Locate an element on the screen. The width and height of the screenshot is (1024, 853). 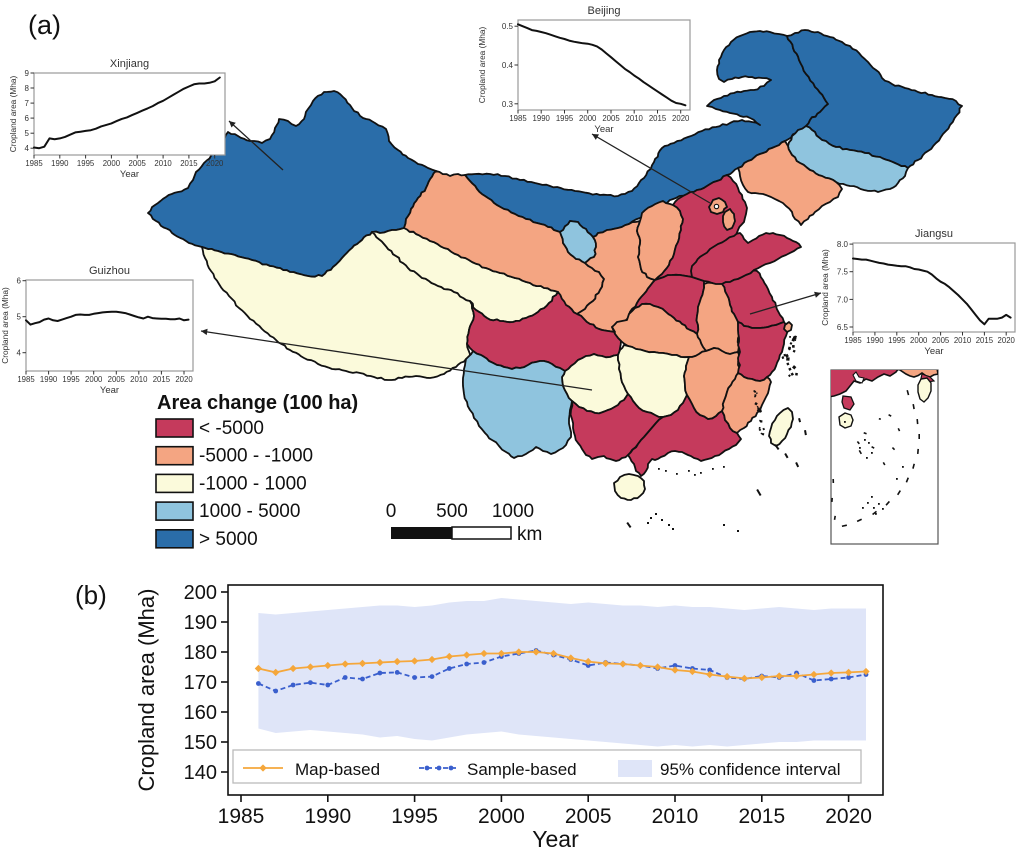
svg-text: > 5000 is located at coordinates (228, 539).